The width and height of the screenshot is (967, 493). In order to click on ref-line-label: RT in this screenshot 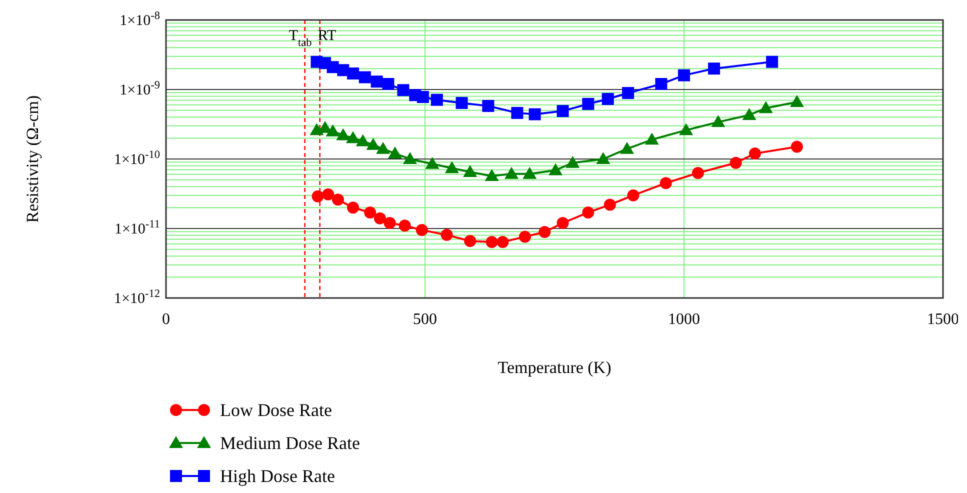, I will do `click(327, 36)`.